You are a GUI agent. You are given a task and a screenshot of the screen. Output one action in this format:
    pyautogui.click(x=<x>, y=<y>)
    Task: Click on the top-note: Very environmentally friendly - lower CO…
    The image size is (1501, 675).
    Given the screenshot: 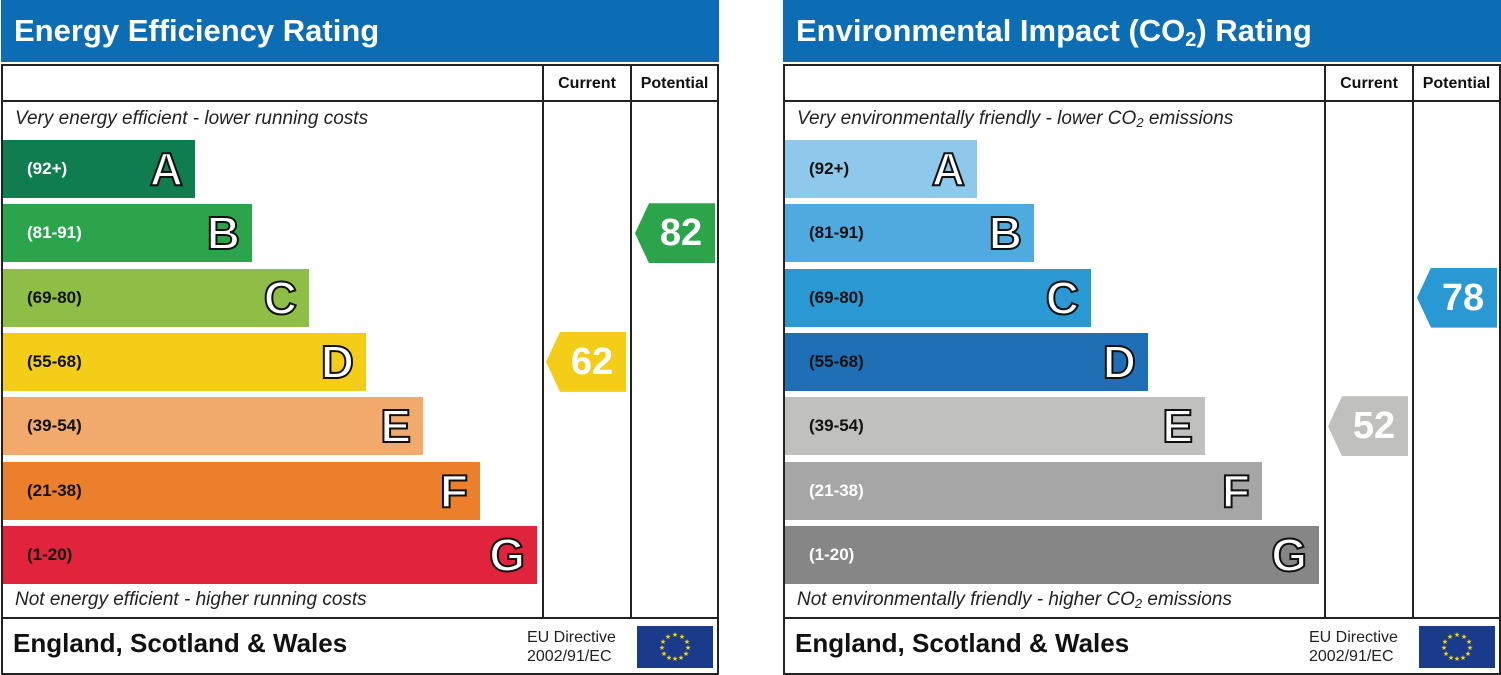 What is the action you would take?
    pyautogui.click(x=1015, y=119)
    